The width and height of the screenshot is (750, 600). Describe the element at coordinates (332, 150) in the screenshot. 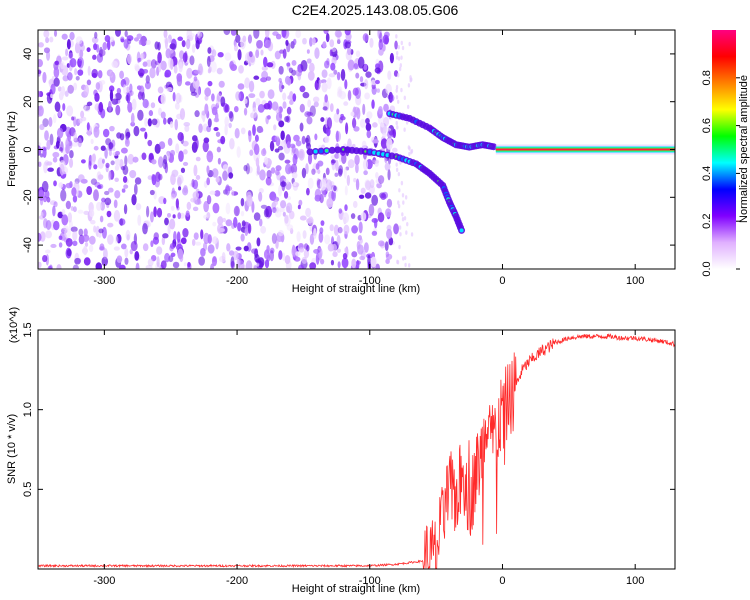

I see `lower-branch-blob` at that location.